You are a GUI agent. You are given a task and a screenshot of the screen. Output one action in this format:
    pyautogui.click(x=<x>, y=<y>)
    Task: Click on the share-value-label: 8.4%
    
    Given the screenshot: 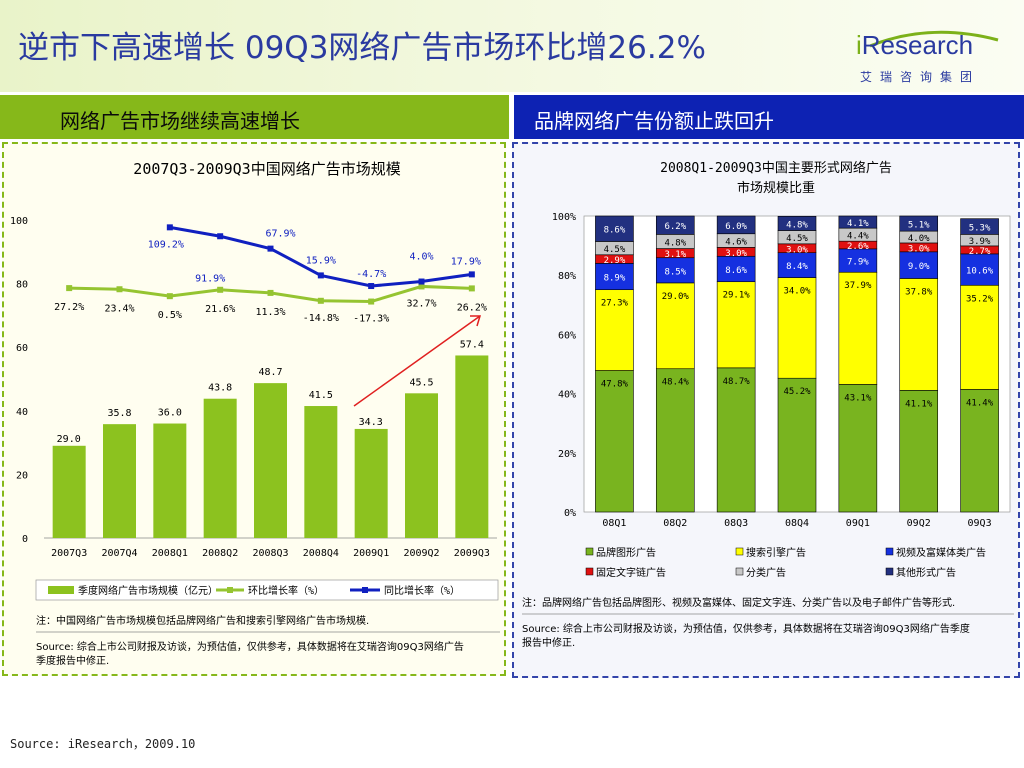 What is the action you would take?
    pyautogui.click(x=797, y=267)
    